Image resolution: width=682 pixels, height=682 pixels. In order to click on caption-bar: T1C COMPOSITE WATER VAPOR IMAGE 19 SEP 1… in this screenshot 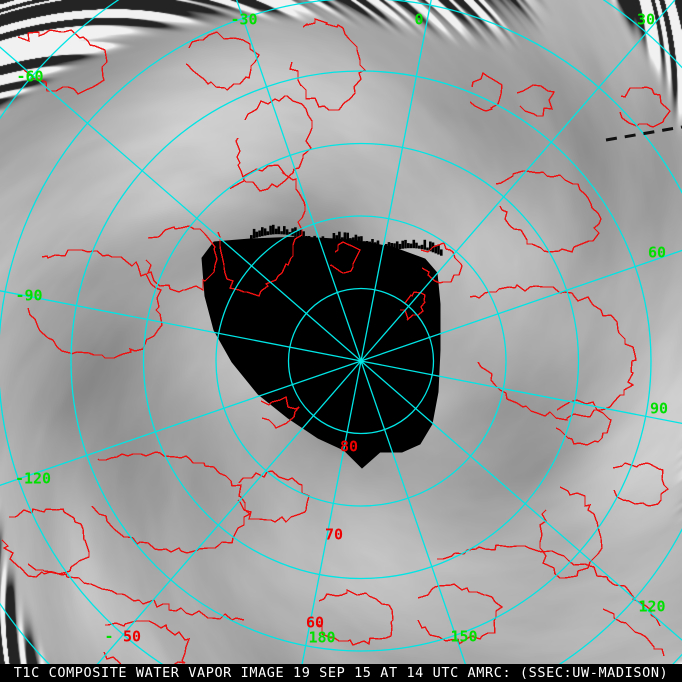, I will do `click(341, 673)`.